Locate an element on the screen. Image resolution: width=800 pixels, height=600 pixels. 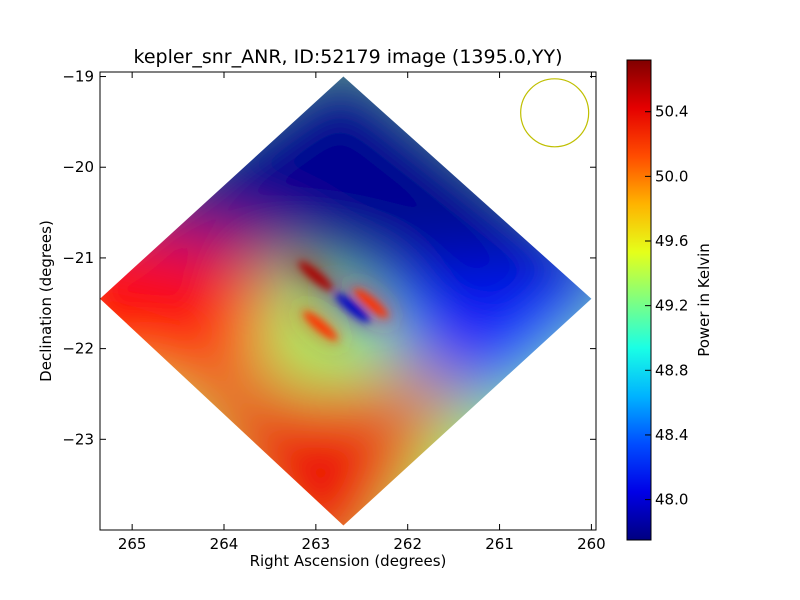
y-axis-label: Declination (degrees) is located at coordinates (46, 301).